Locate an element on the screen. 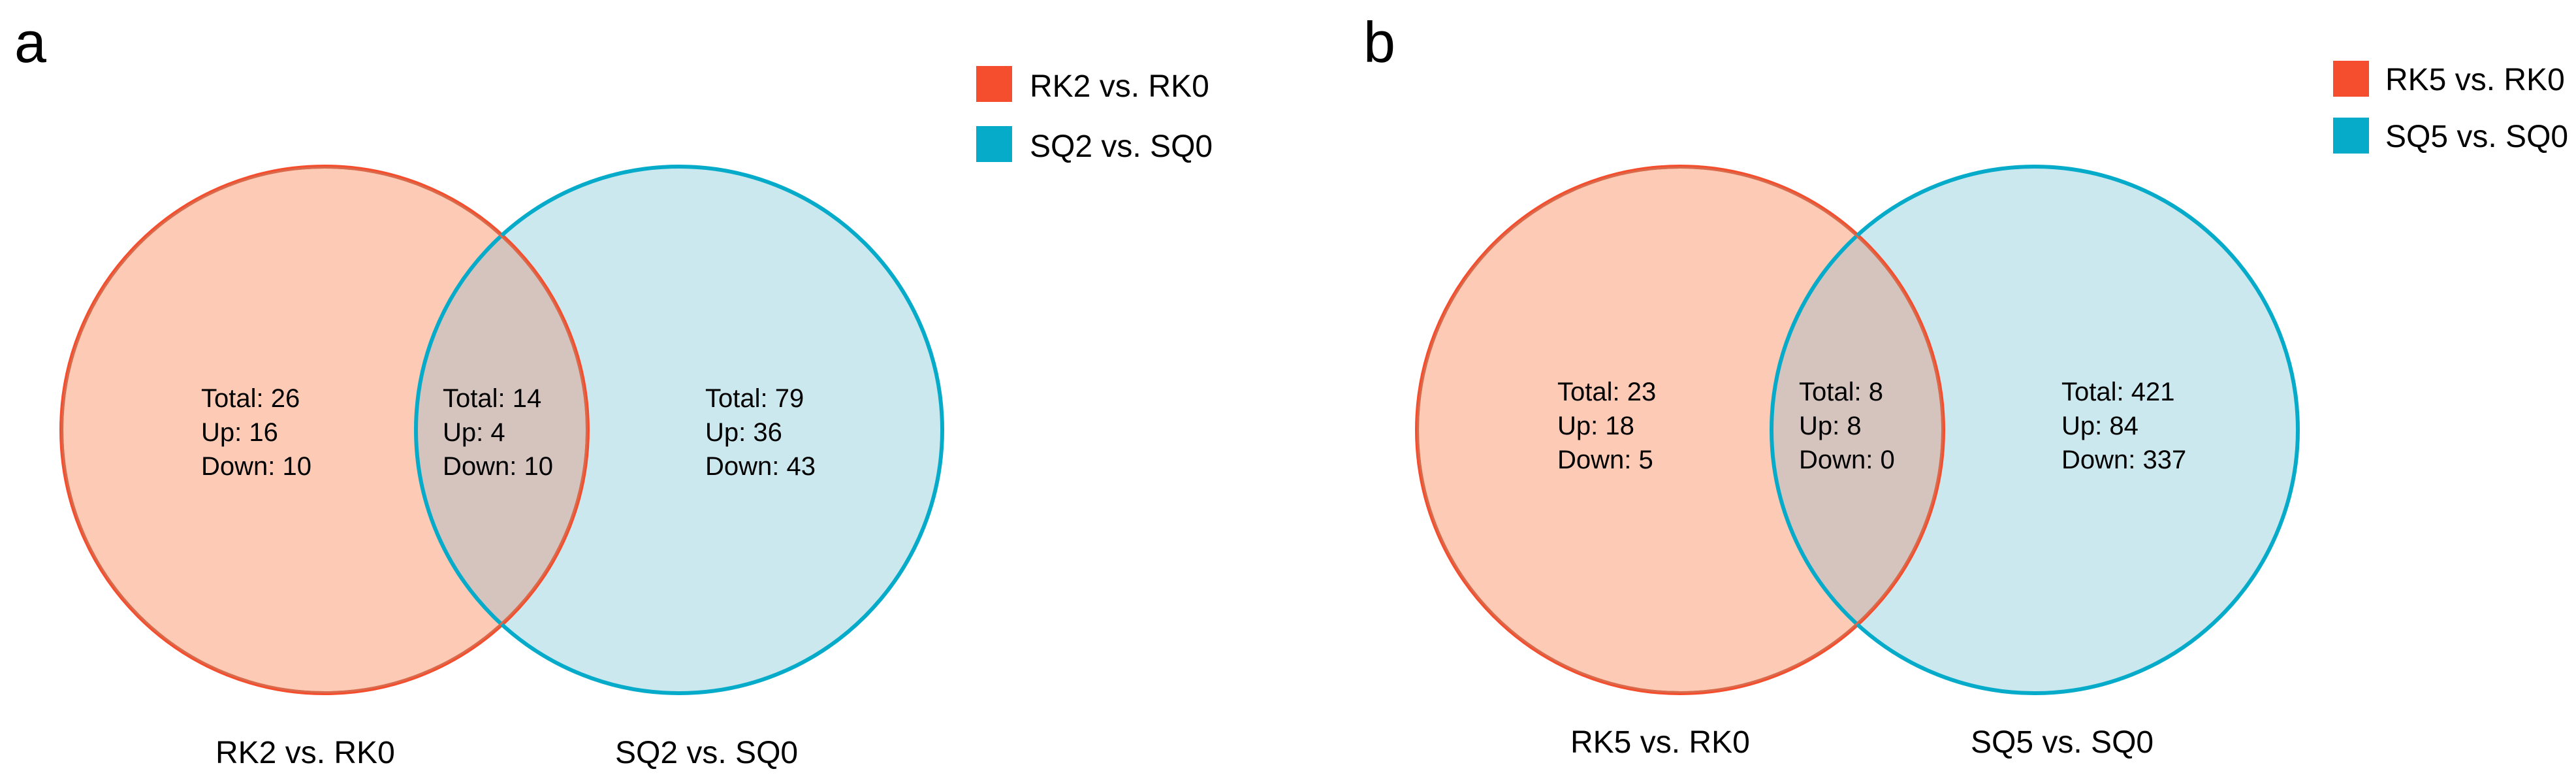  region-overlap-a: Total: 14 Up: 4 Down: 10 is located at coordinates (498, 432).